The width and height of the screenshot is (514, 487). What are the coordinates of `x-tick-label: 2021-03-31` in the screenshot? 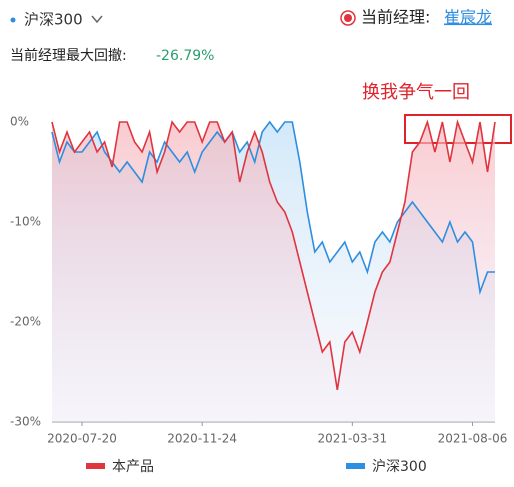 It's located at (352, 439).